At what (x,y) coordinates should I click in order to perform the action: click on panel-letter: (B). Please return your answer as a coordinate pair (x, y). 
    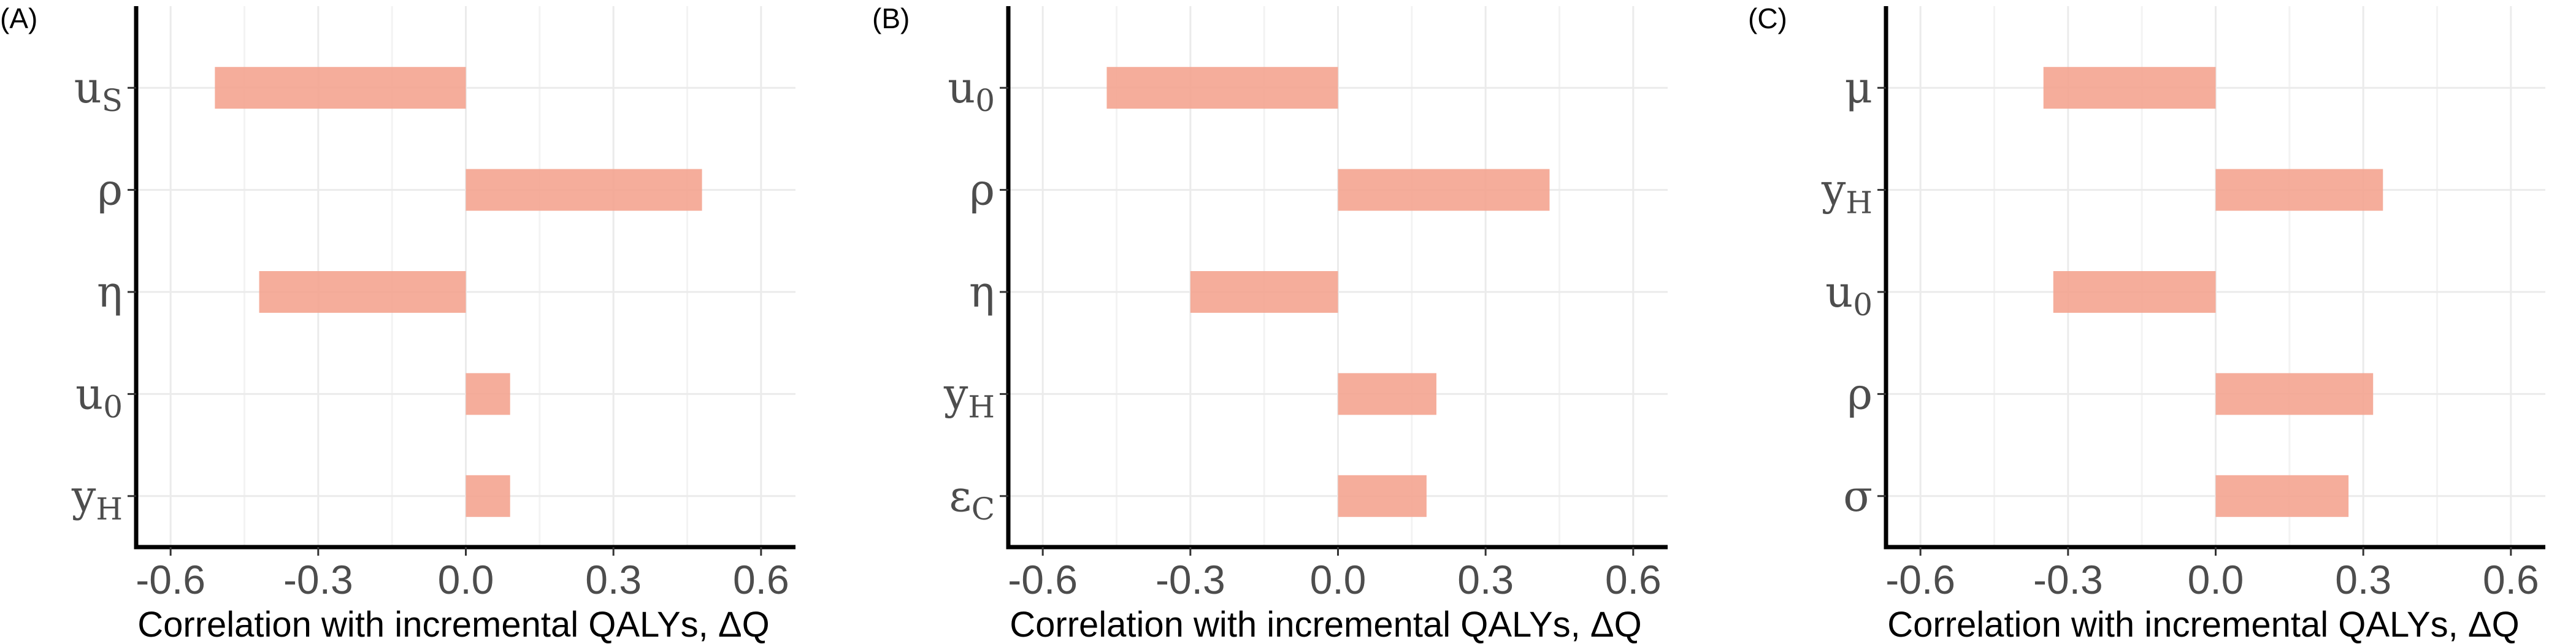
    Looking at the image, I should click on (891, 18).